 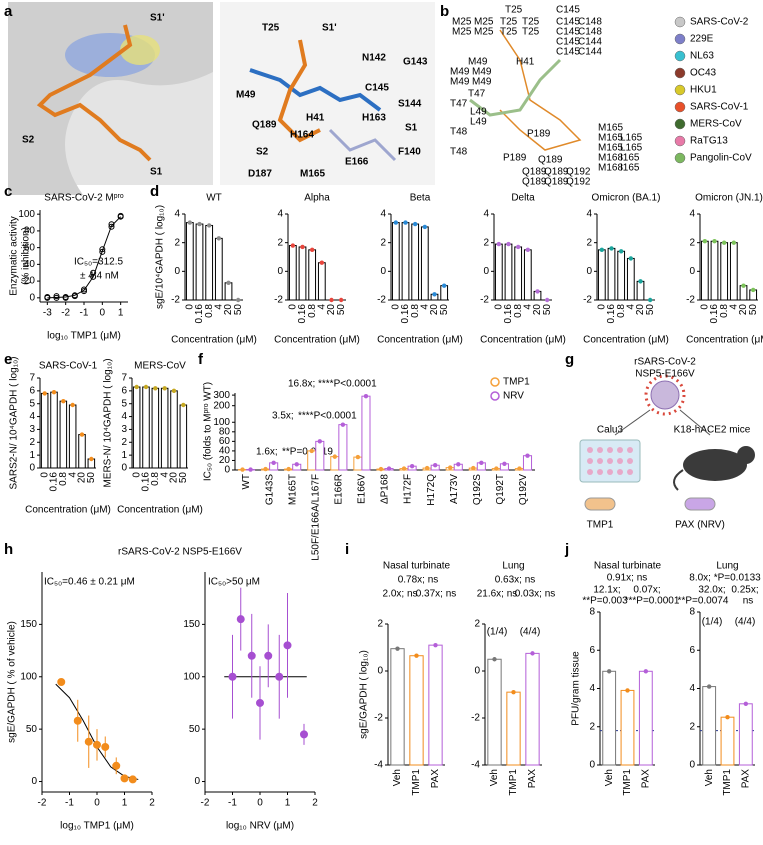 What do you see at coordinates (509, 32) in the screenshot?
I see `residue-label: T25` at bounding box center [509, 32].